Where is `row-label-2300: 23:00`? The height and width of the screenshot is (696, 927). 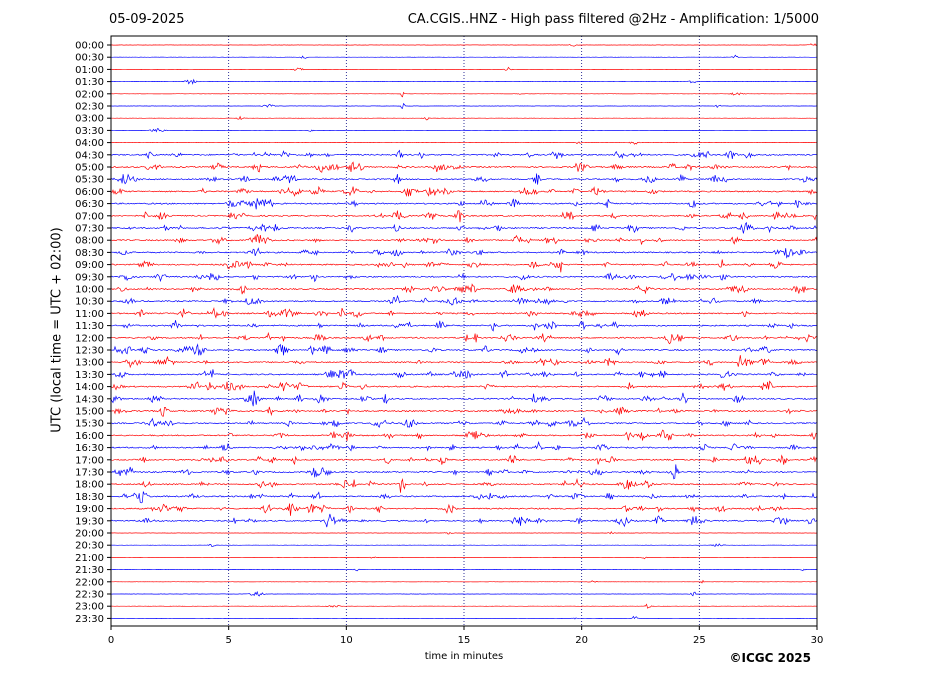
row-label-2300: 23:00 is located at coordinates (89, 607).